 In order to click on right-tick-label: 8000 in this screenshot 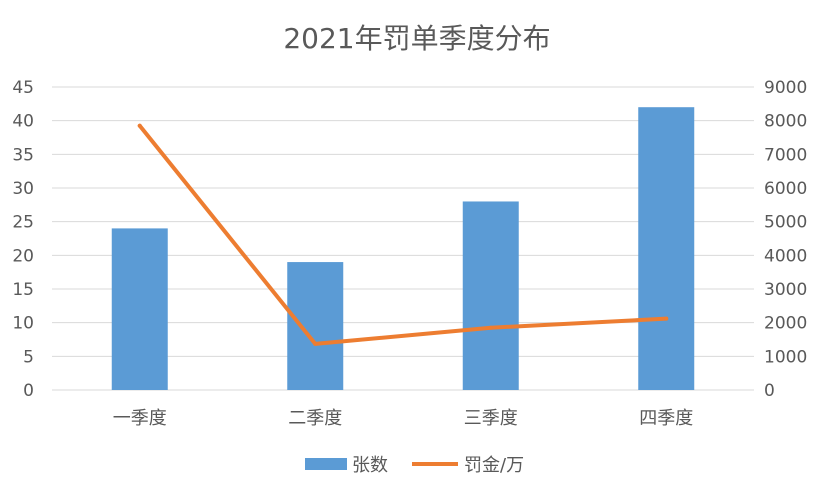, I will do `click(785, 122)`.